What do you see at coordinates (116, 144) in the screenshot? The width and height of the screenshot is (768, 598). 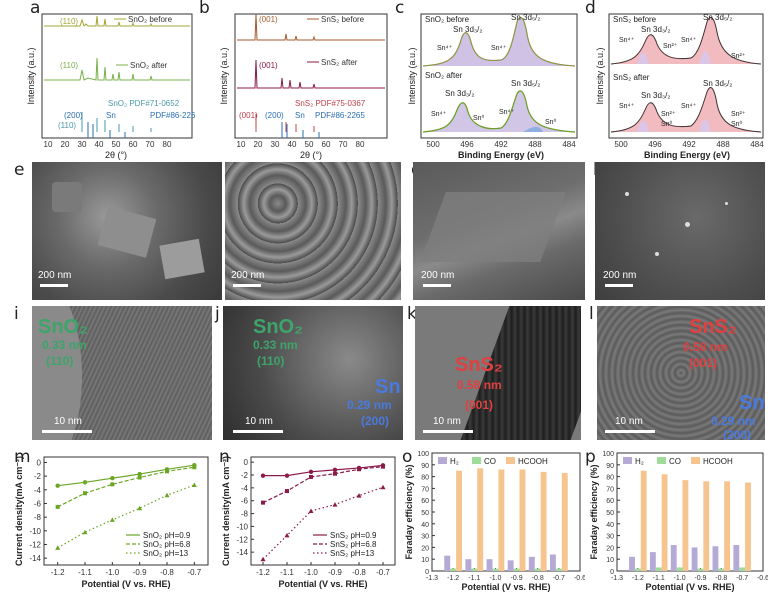 I see `xtick: 50` at bounding box center [116, 144].